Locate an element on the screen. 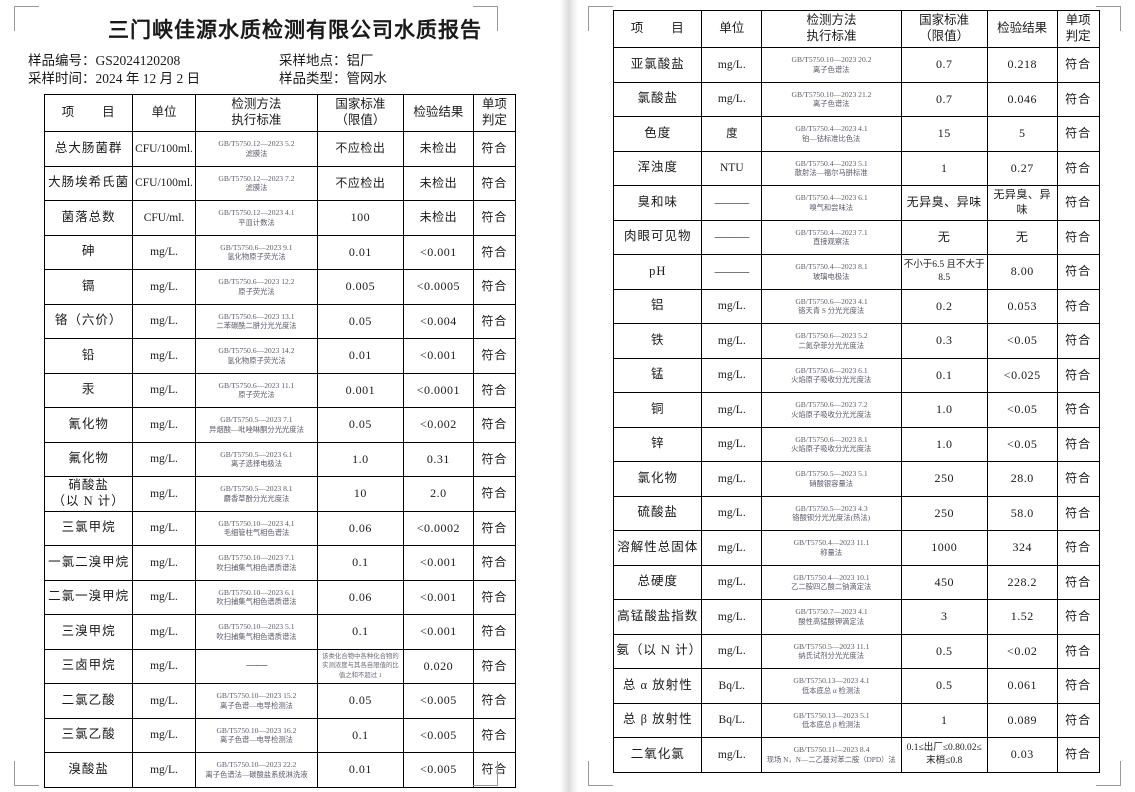 The width and height of the screenshot is (1135, 792). table-header-row: 项 目单位 检测方法 执行标准 国家标准 （限值） 检验结果 单项 判定 is located at coordinates (856, 29).